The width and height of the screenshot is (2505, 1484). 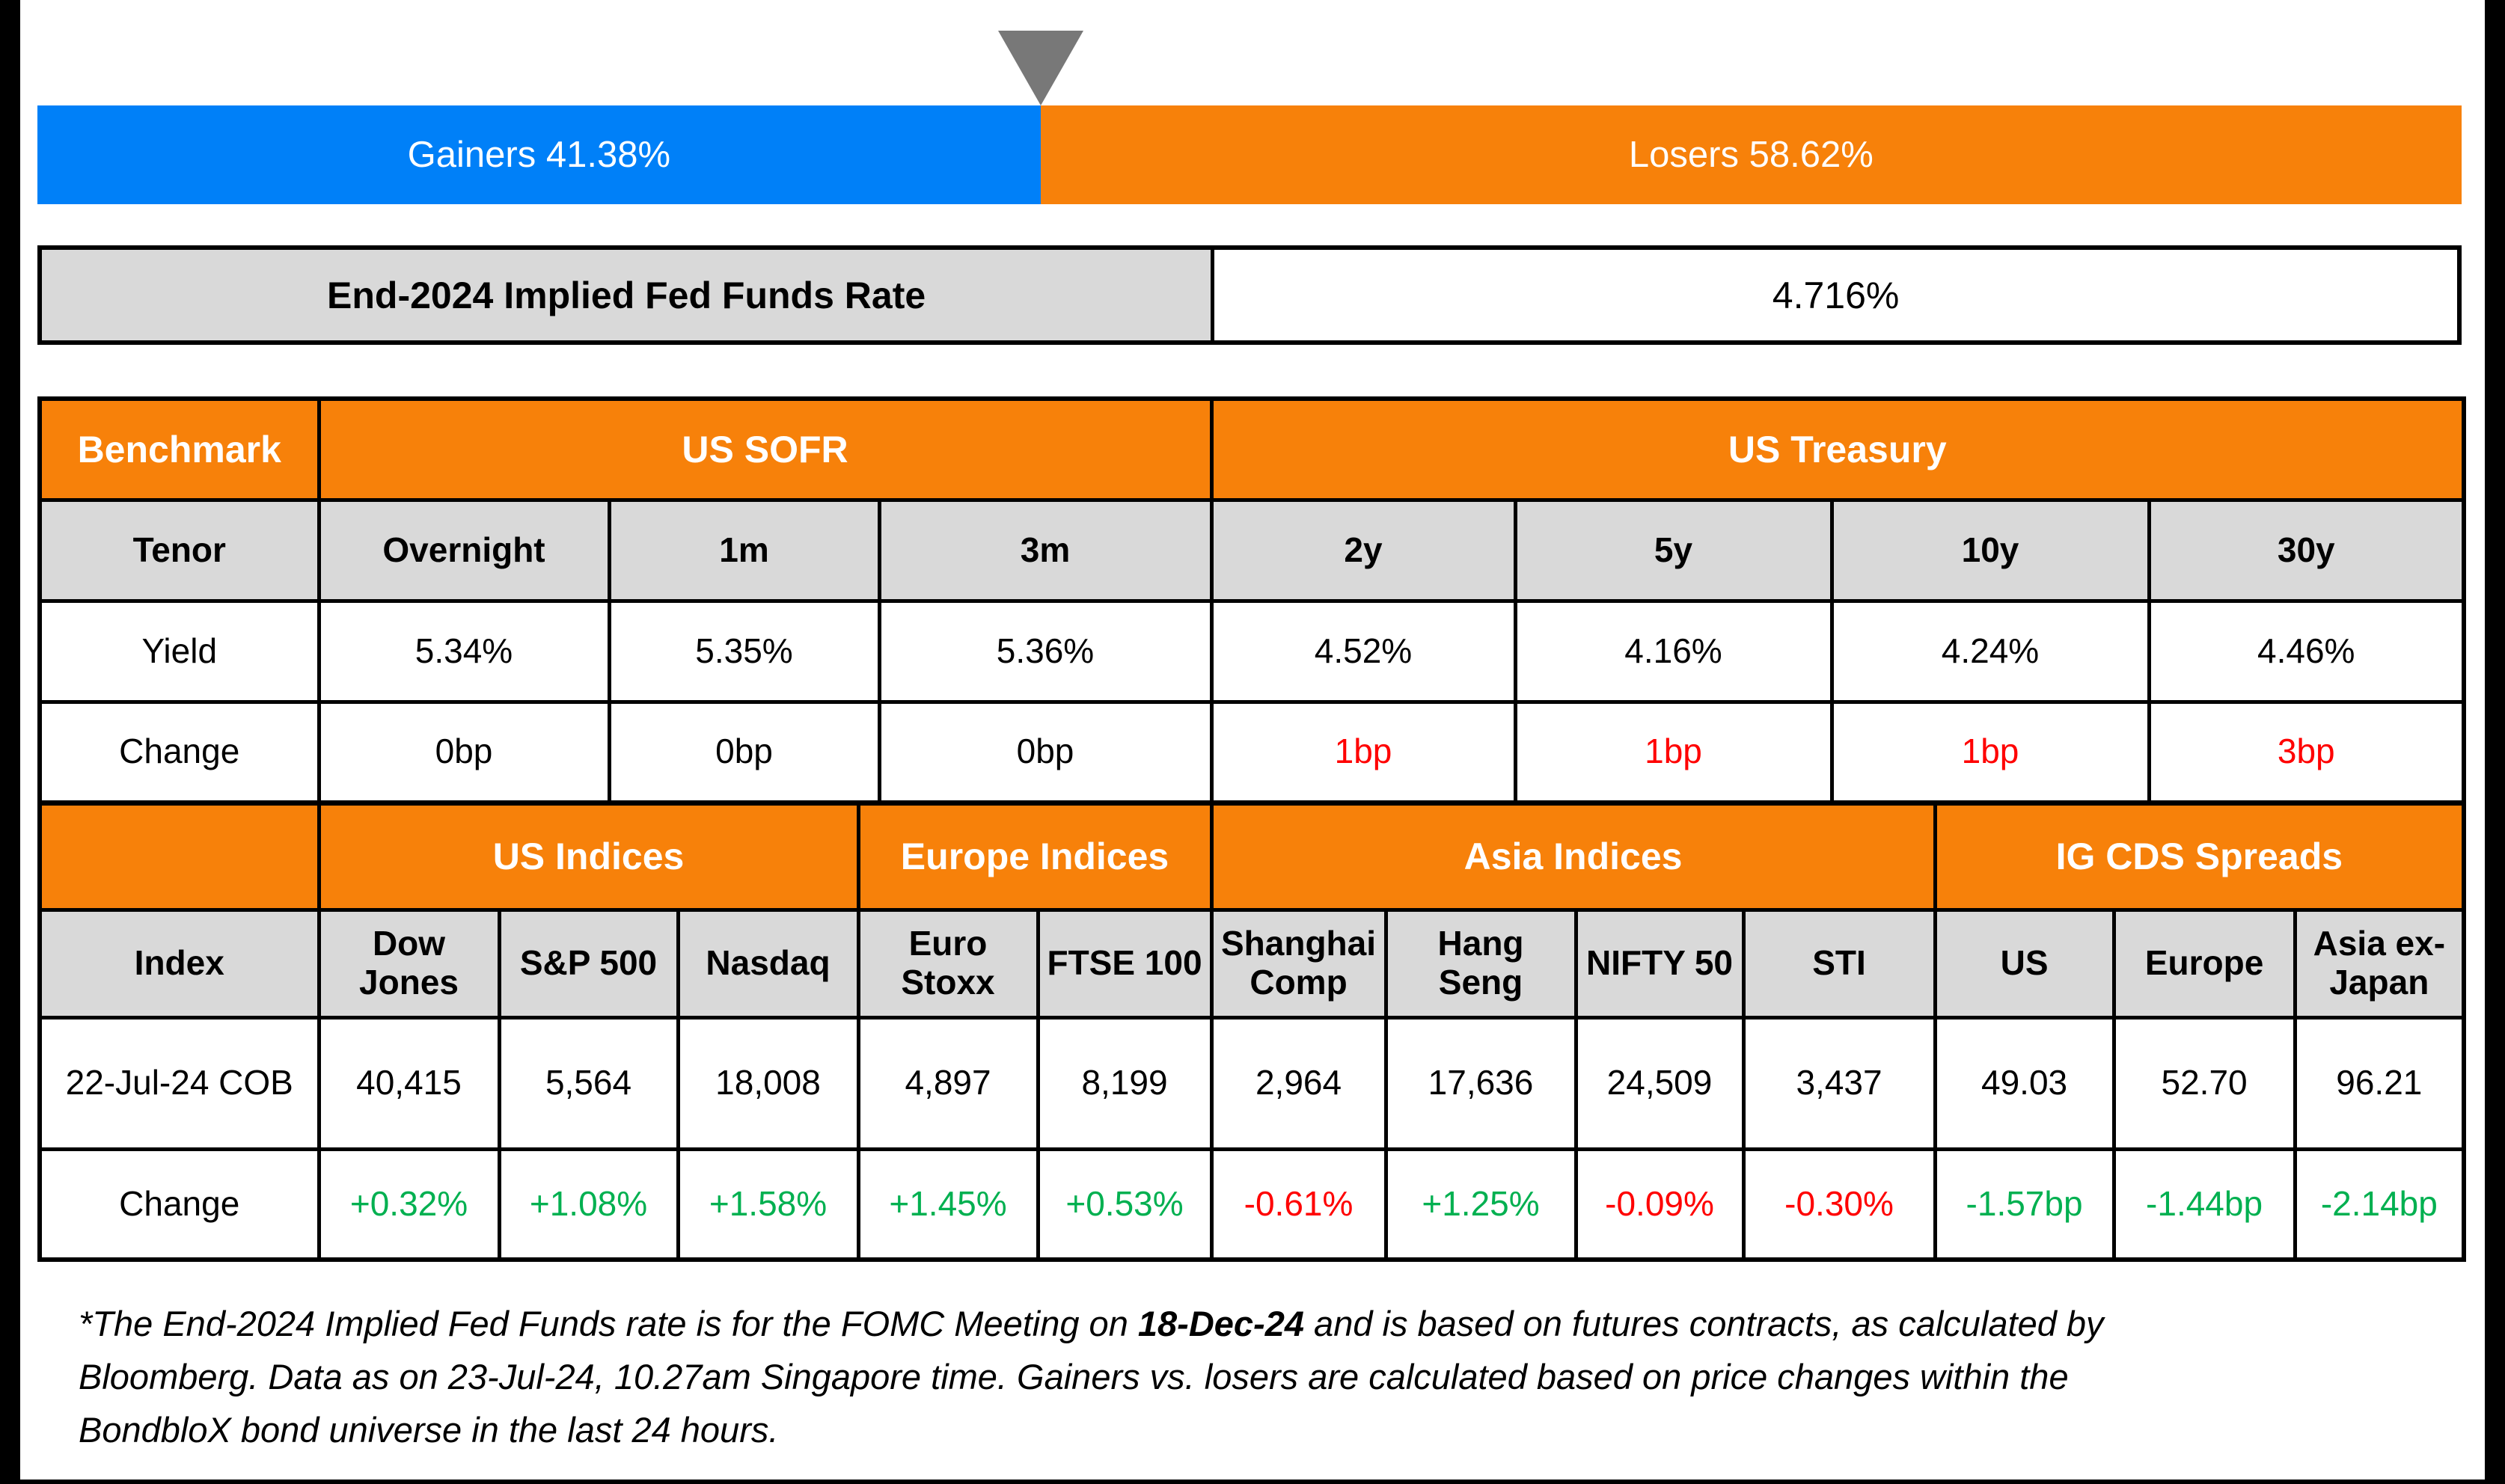 What do you see at coordinates (1298, 1083) in the screenshot?
I see `cob-shanghai-comp: 2,964` at bounding box center [1298, 1083].